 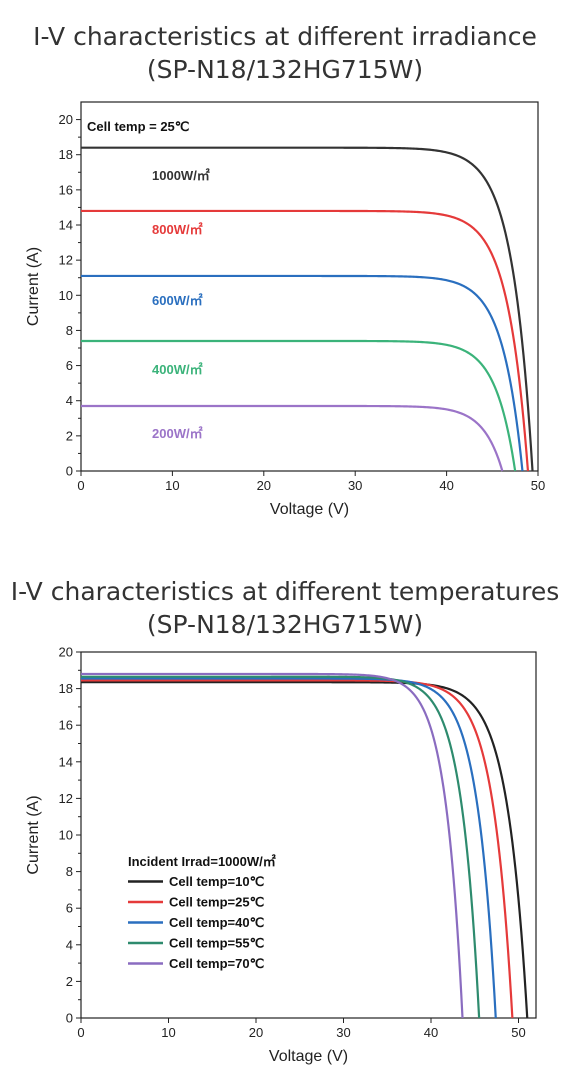 I want to click on series-label: 1000W/㎡, so click(x=181, y=175).